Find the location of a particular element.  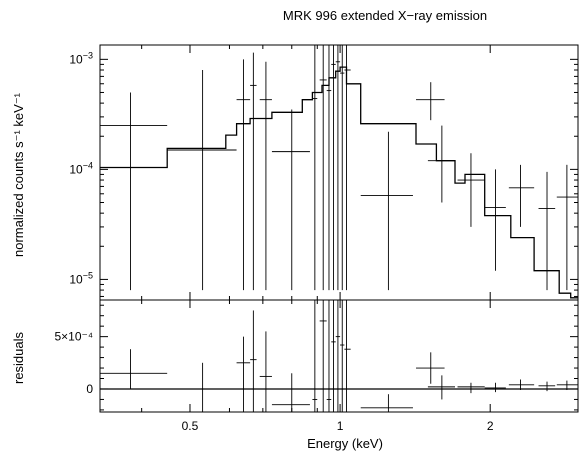

x-tick-label-1: 1 is located at coordinates (340, 426).